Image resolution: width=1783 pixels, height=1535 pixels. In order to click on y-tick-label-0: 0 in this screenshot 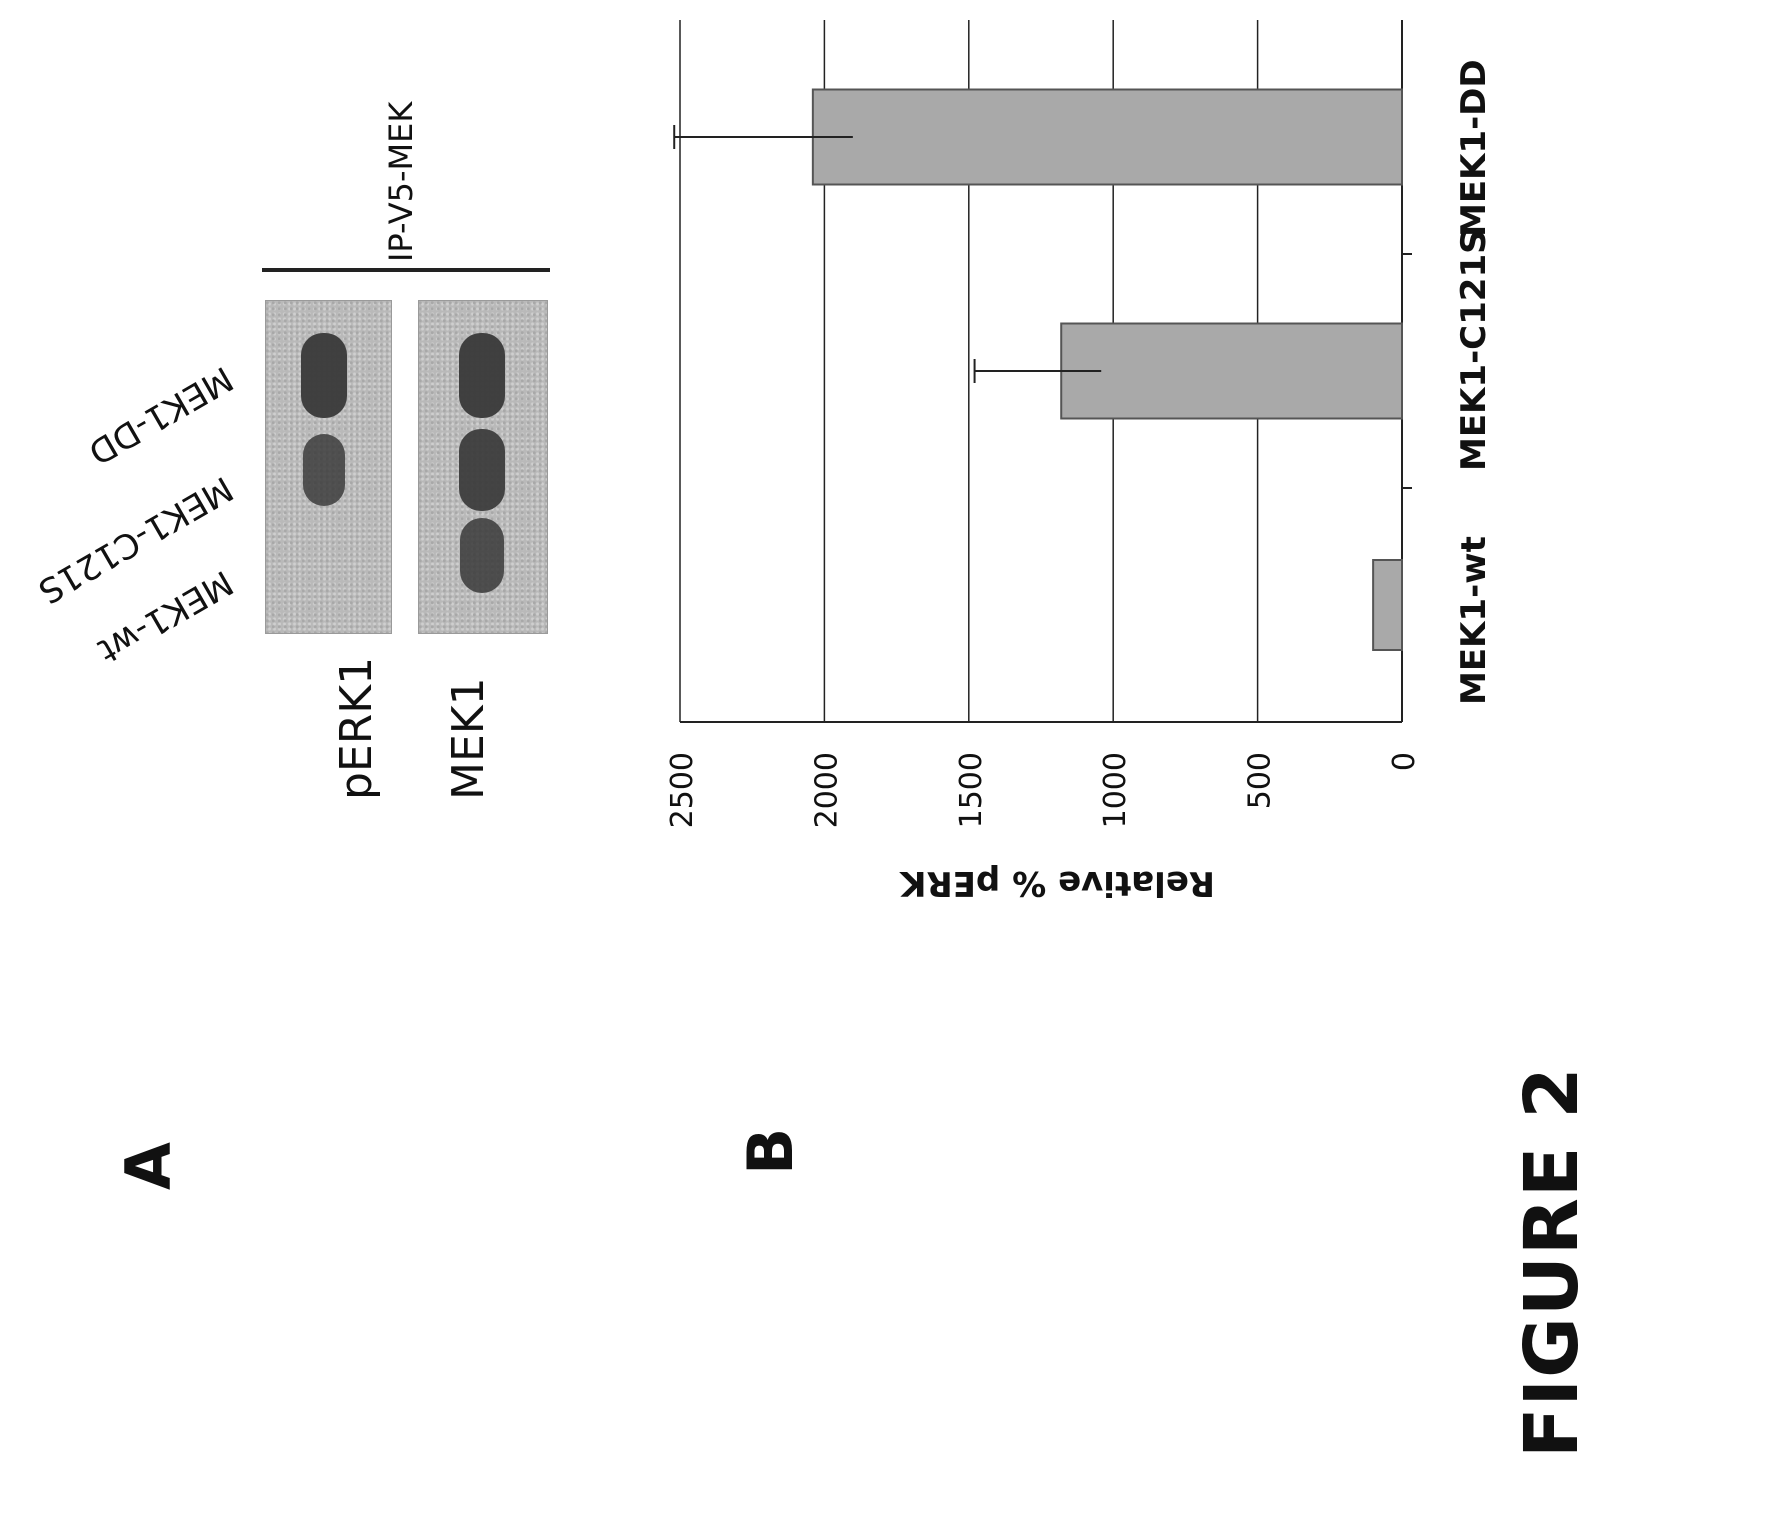, I will do `click(1404, 761)`.